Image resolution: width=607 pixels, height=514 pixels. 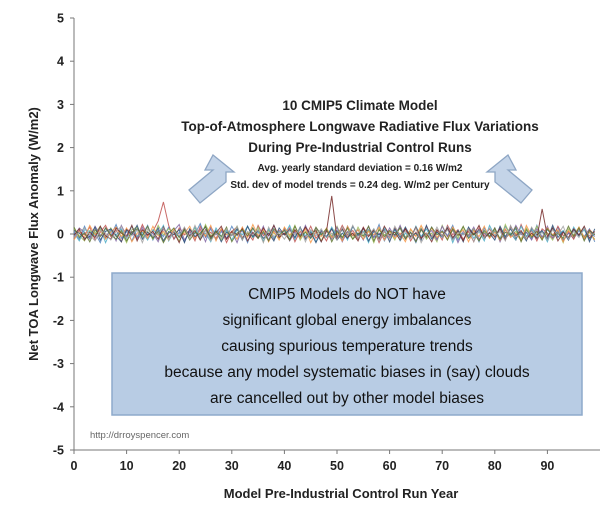 I want to click on y-axis-label: Net TOA Longwave Flux Anomaly (W/m2), so click(x=33, y=234).